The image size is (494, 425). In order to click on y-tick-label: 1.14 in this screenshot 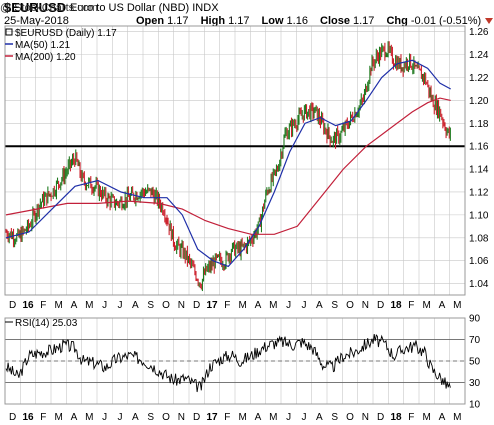, I will do `click(479, 170)`.